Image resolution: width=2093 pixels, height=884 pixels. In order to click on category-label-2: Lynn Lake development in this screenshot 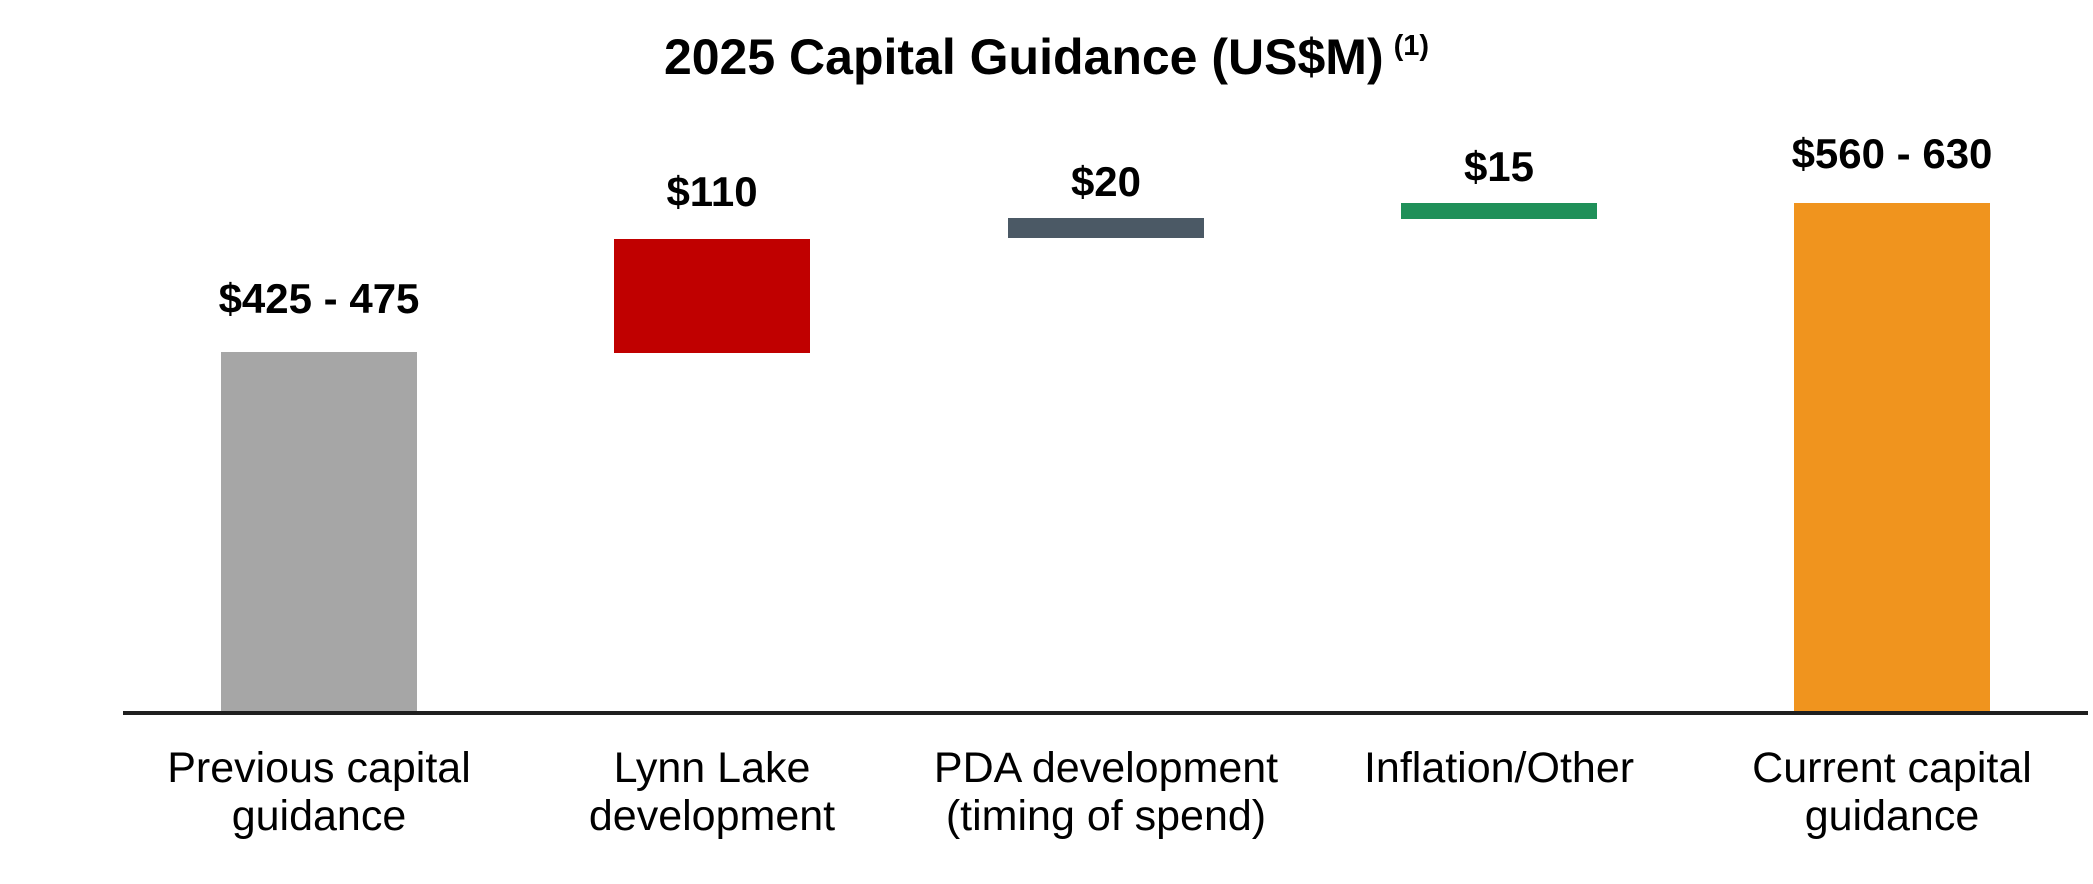, I will do `click(712, 792)`.